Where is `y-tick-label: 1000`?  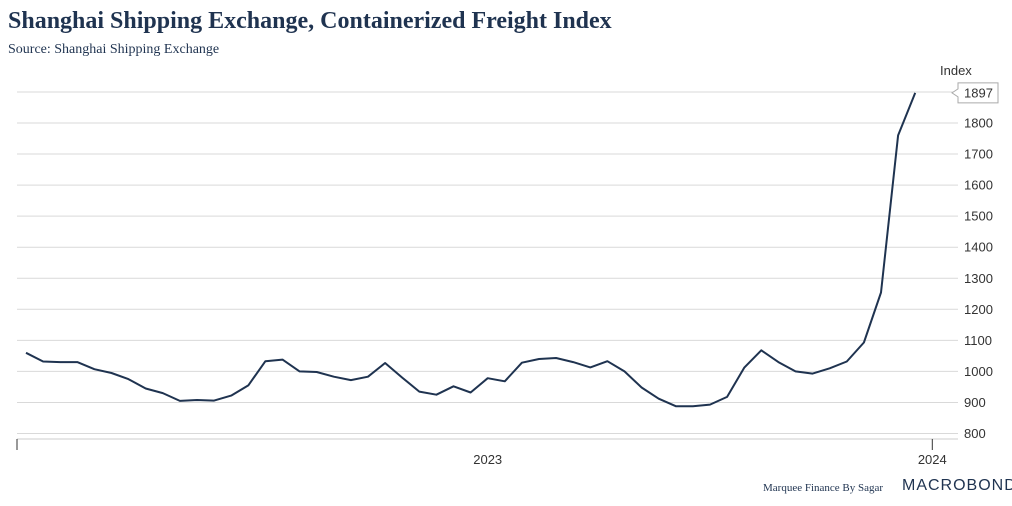 y-tick-label: 1000 is located at coordinates (978, 371).